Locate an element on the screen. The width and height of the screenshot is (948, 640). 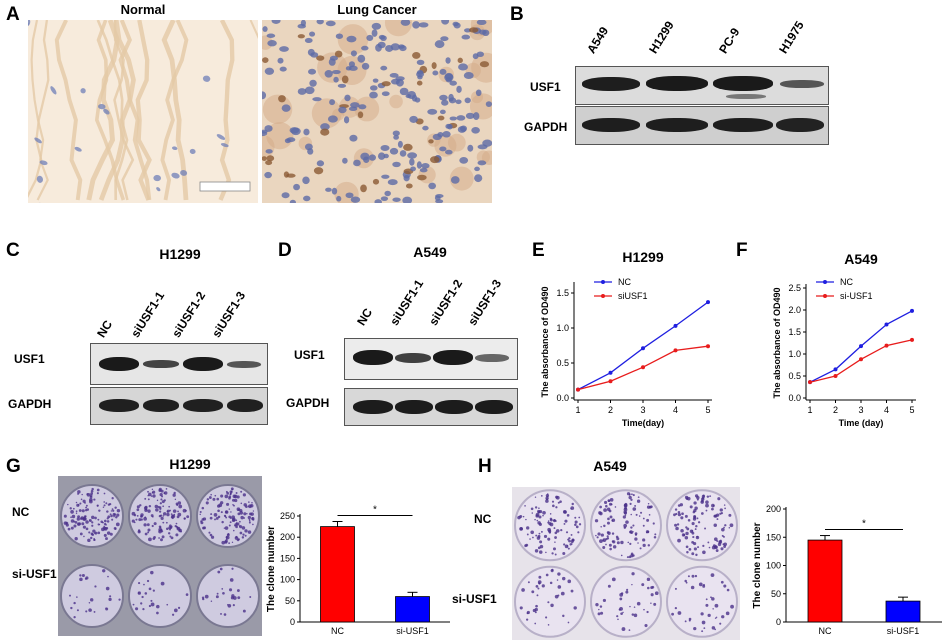
panel-a-title-normal: Normal is located at coordinates (143, 9).